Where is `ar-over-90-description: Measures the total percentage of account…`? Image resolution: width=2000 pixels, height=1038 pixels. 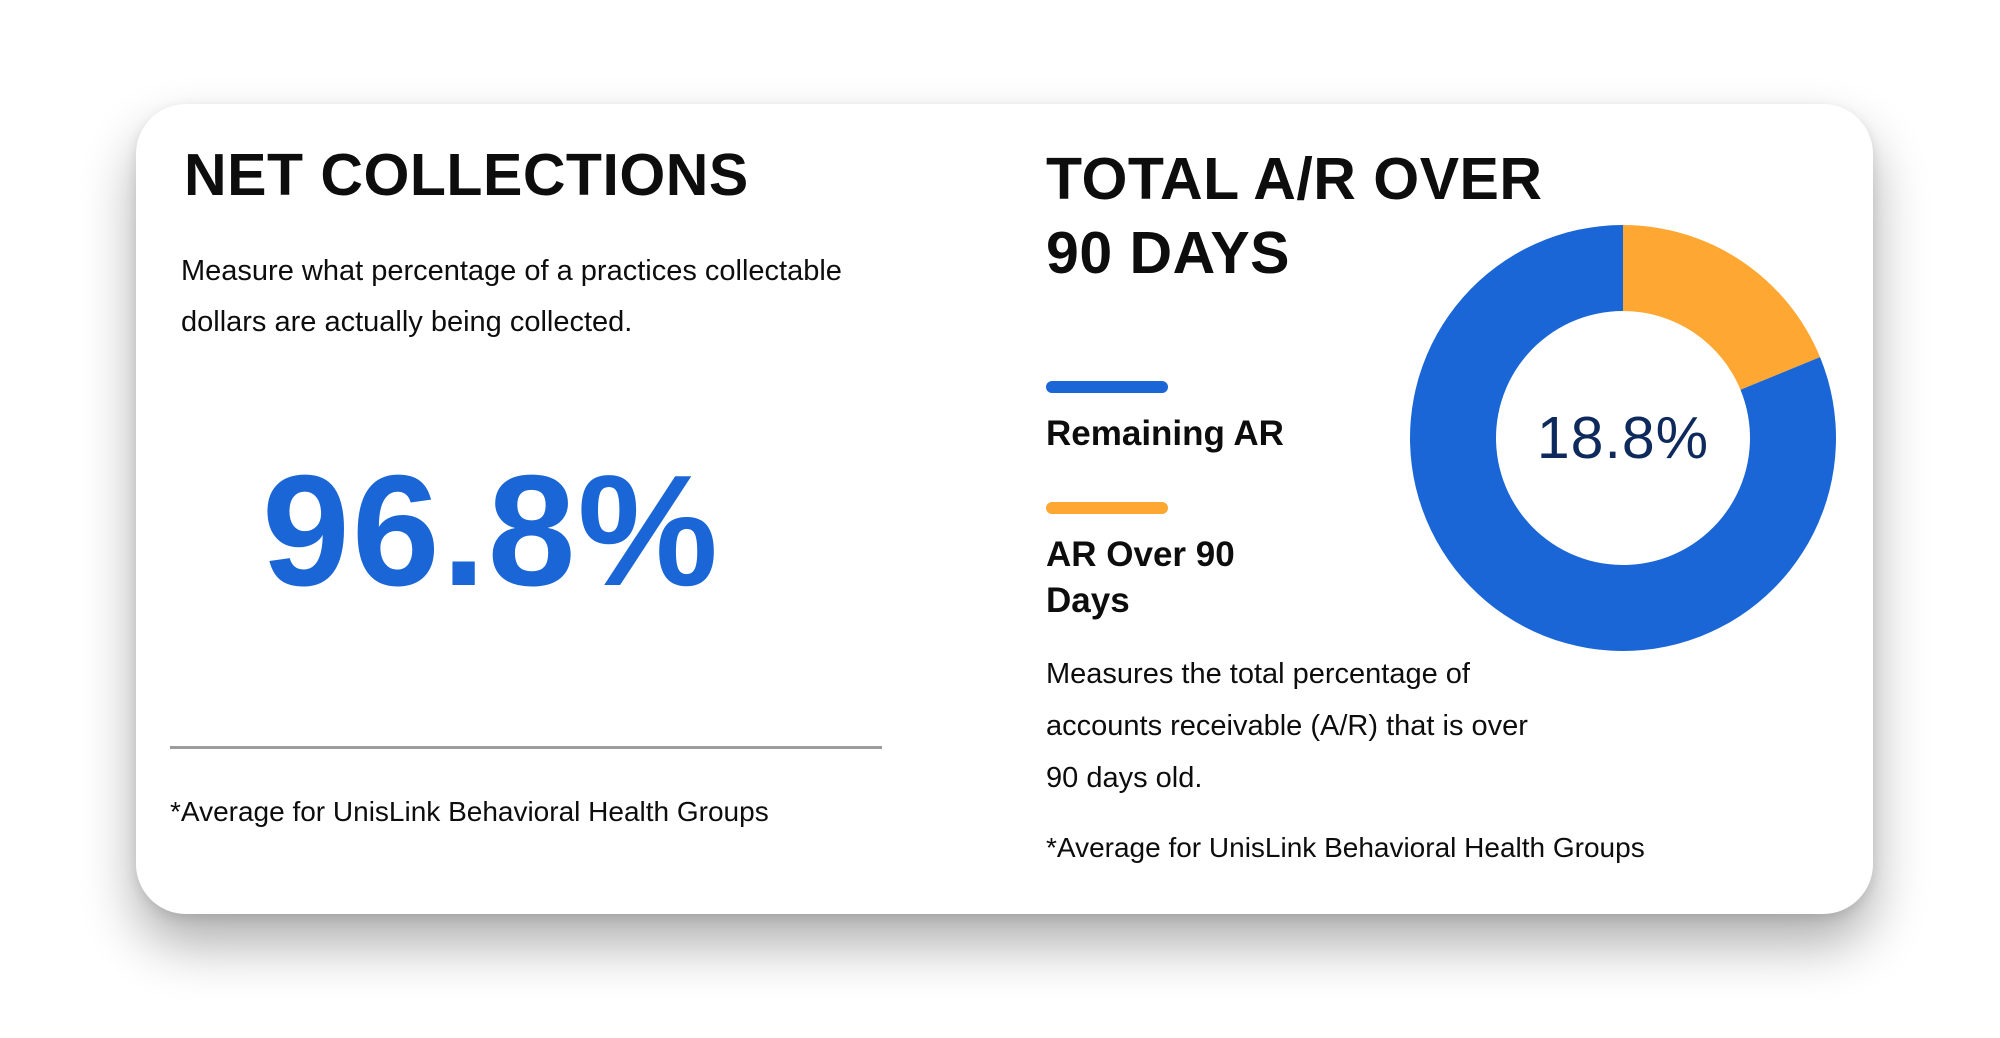 ar-over-90-description: Measures the total percentage of account… is located at coordinates (1287, 726).